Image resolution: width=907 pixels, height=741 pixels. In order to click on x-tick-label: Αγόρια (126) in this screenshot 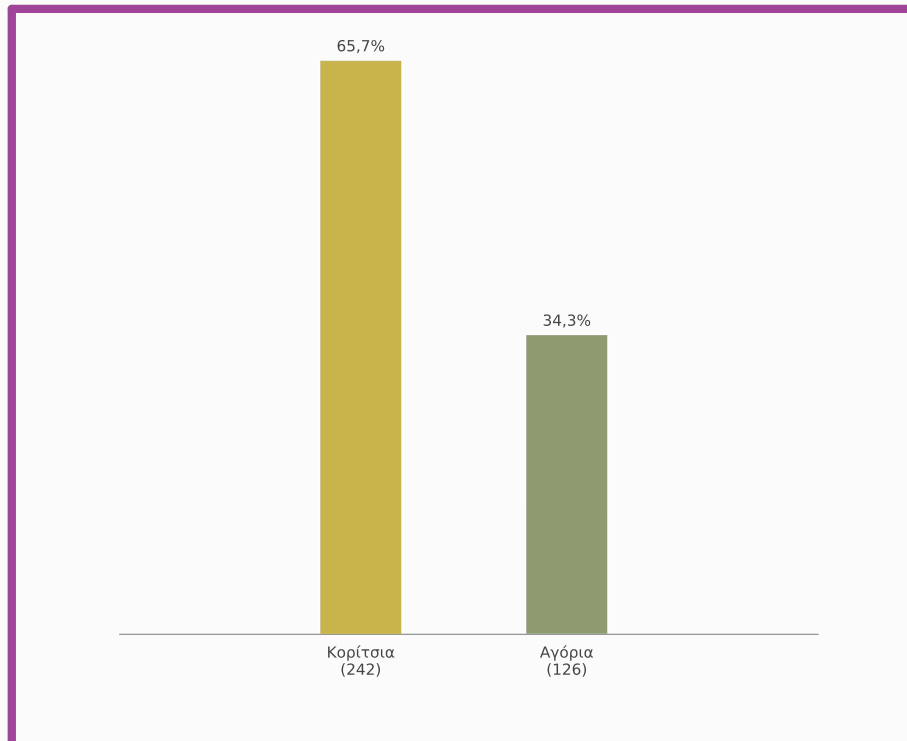, I will do `click(566, 661)`.